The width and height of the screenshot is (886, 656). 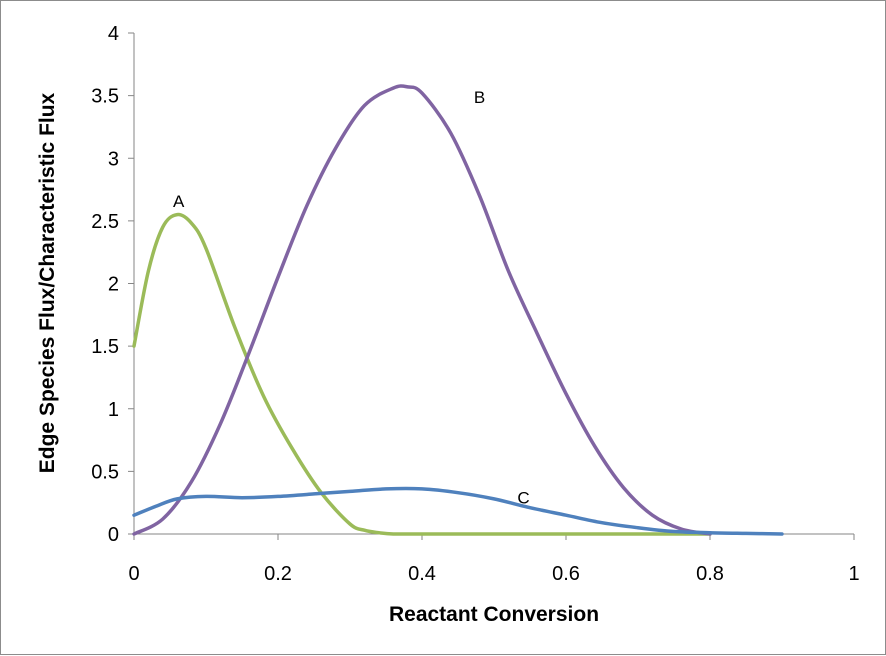 I want to click on x-tick-label: 0.8, so click(x=710, y=574).